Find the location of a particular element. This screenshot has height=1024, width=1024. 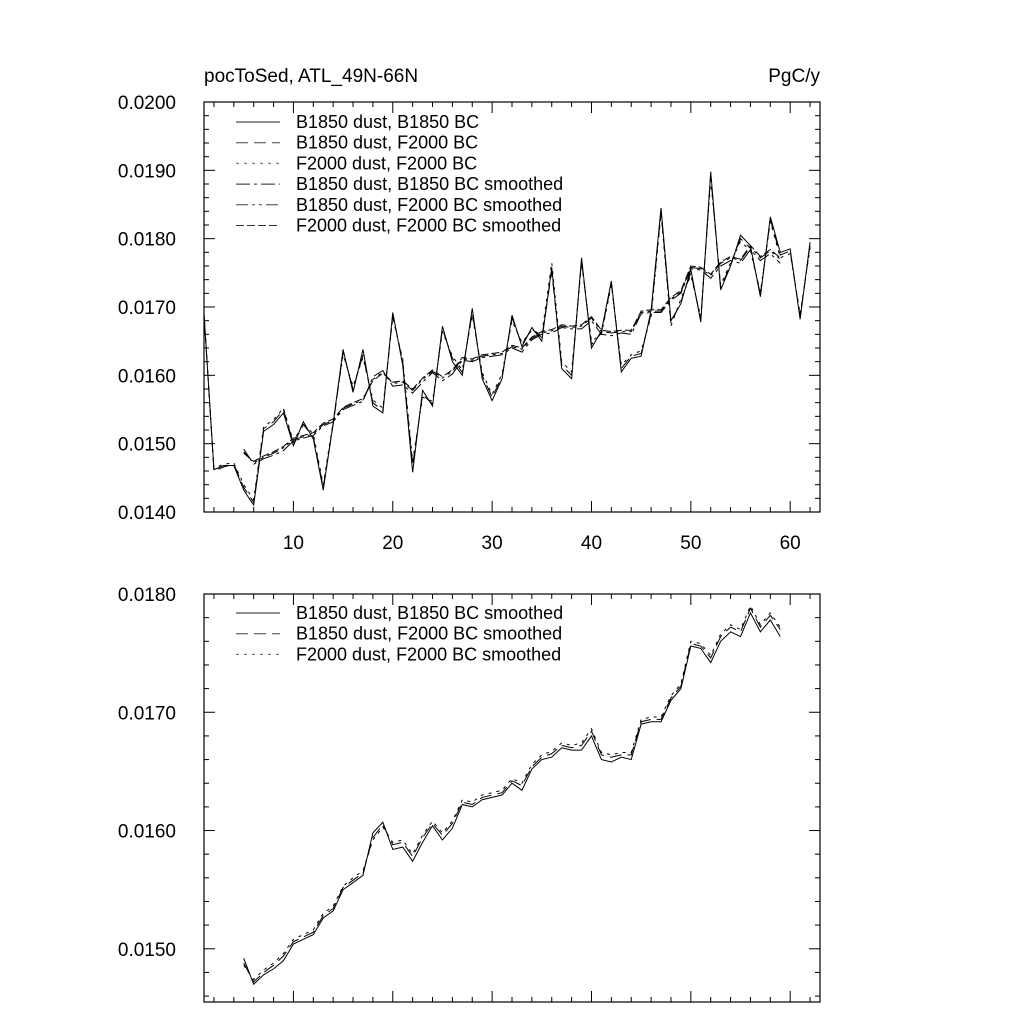

x-tick-label: 50 is located at coordinates (690, 543).